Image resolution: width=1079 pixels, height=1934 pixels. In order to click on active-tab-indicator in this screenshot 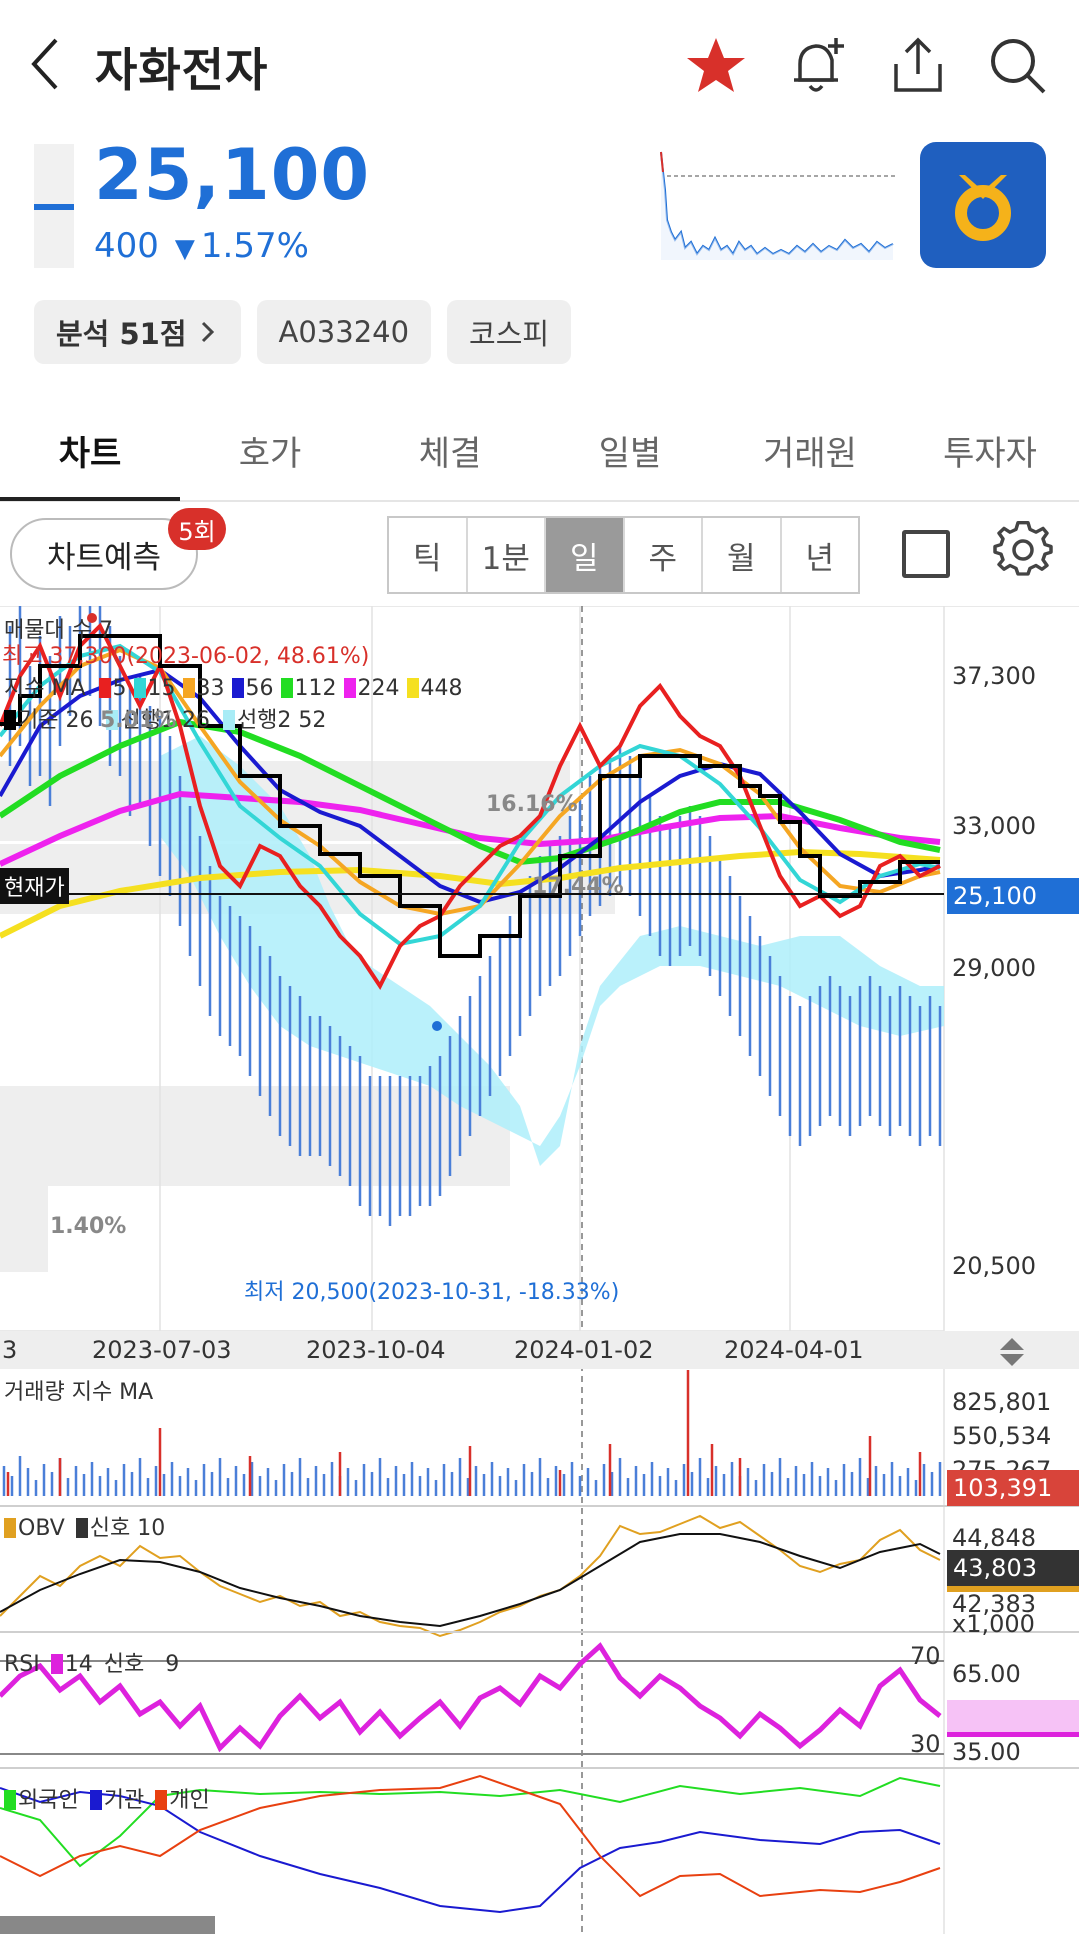, I will do `click(90, 499)`.